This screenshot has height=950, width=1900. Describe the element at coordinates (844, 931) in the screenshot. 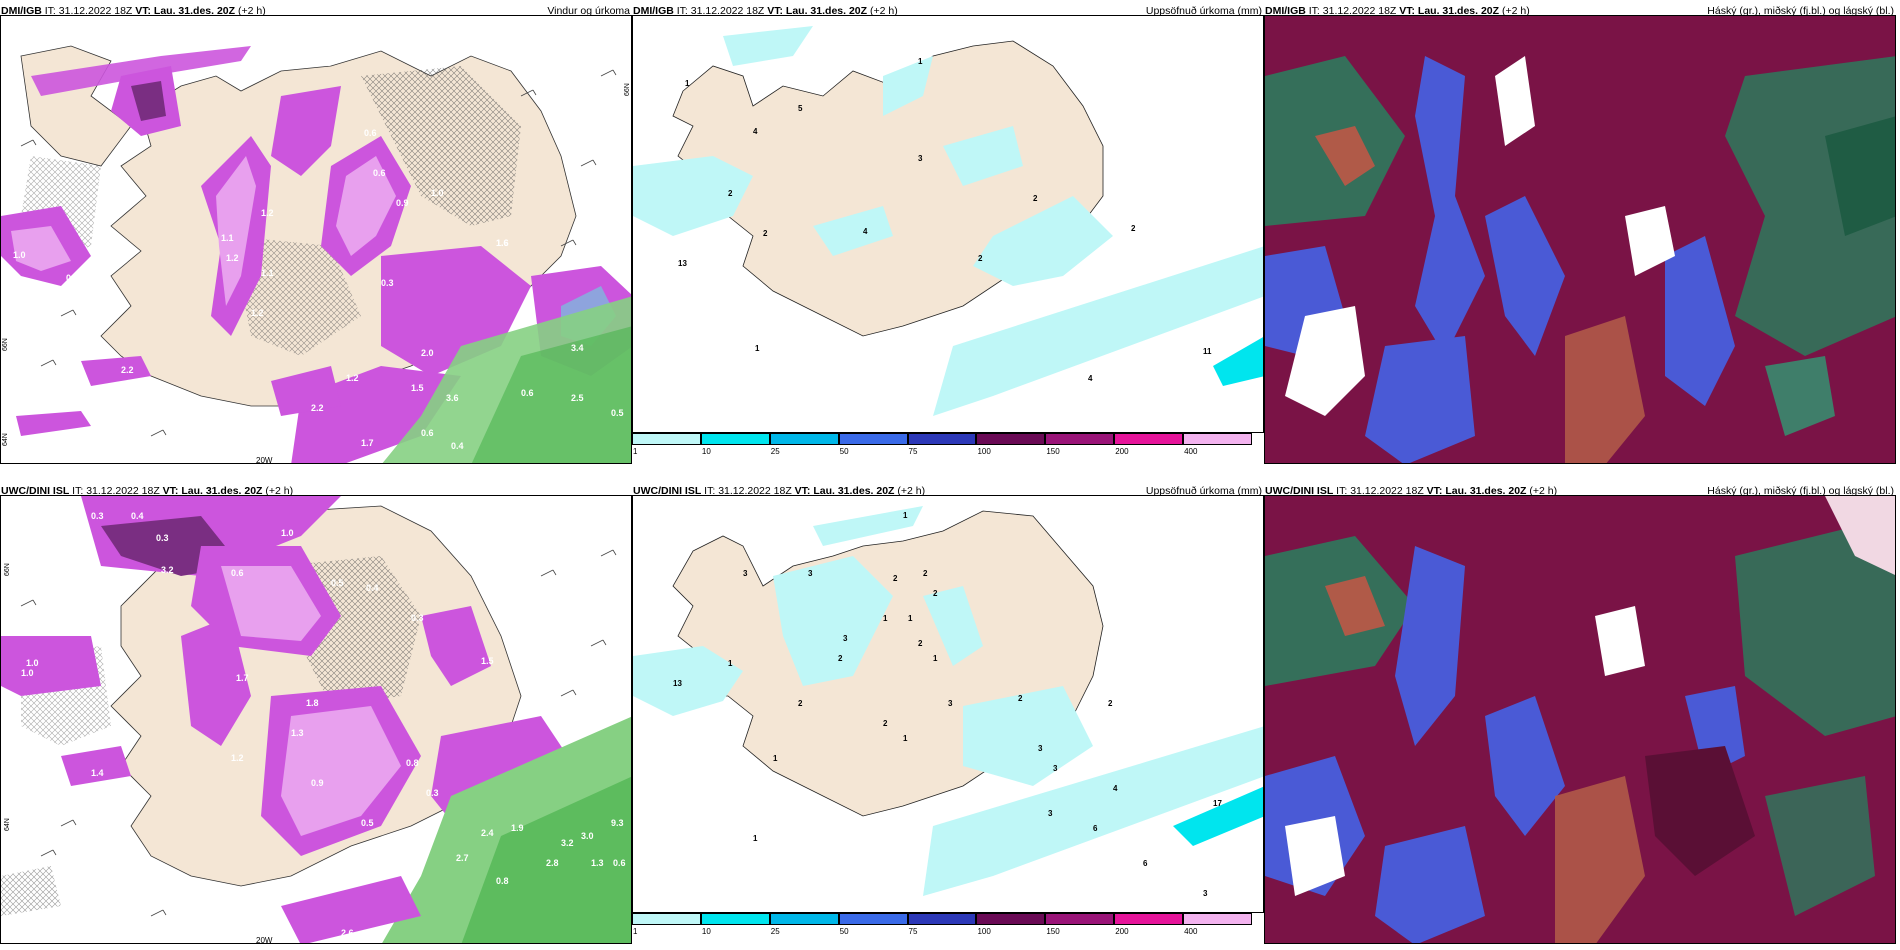

I see `colorbar-tick: 50` at that location.